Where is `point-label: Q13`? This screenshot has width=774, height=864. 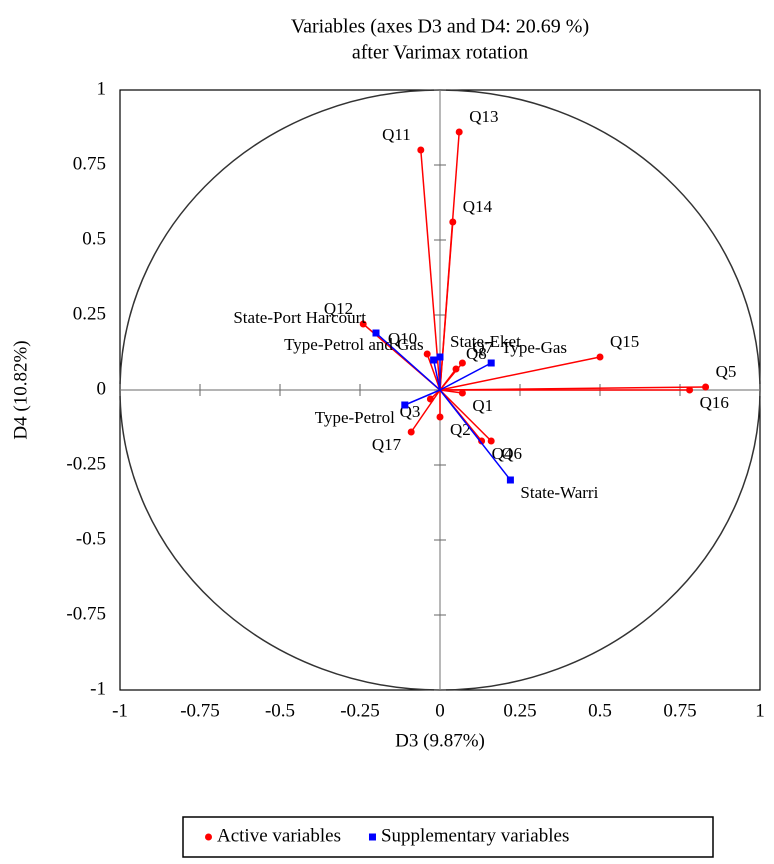 point-label: Q13 is located at coordinates (483, 116).